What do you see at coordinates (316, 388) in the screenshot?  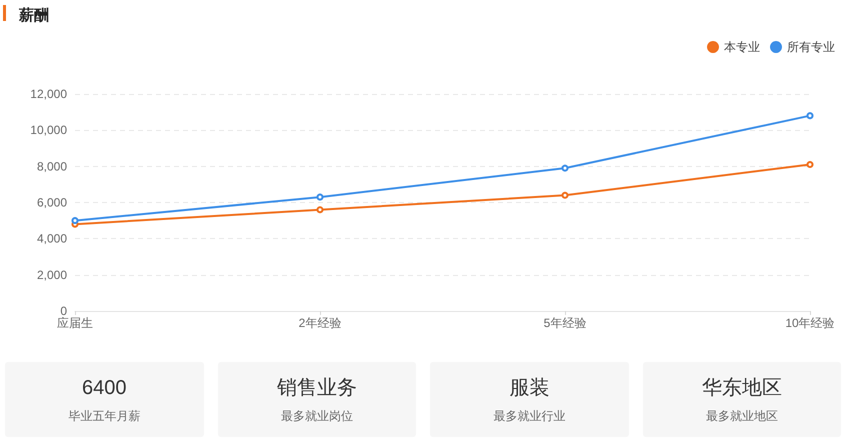 I see `text: 销售业务` at bounding box center [316, 388].